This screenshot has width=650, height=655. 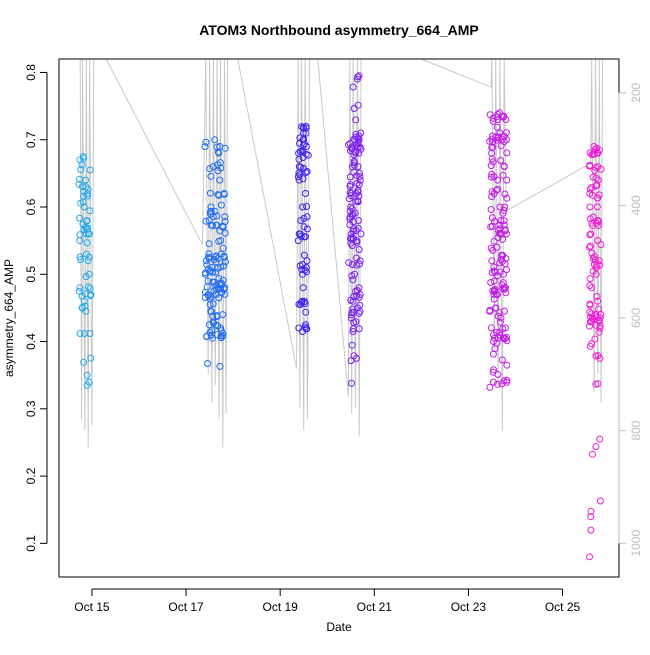 What do you see at coordinates (186, 607) in the screenshot?
I see `x-tick-label: Oct 17` at bounding box center [186, 607].